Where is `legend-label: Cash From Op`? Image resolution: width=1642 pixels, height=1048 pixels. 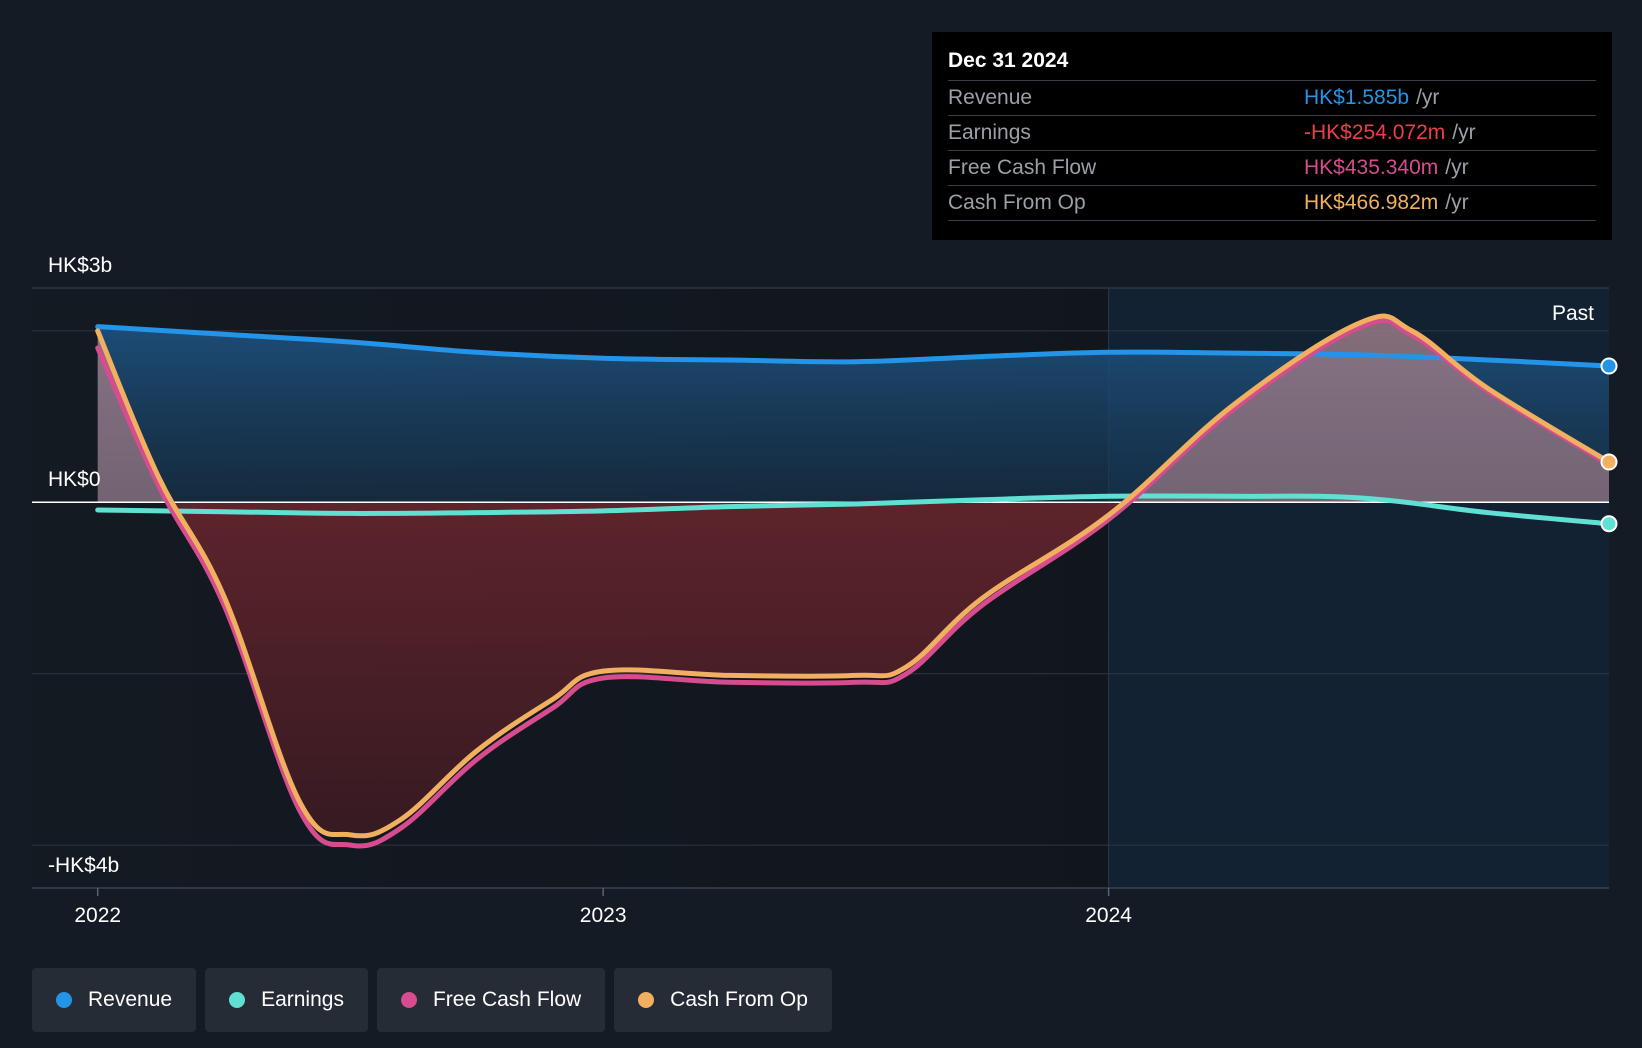 legend-label: Cash From Op is located at coordinates (739, 999).